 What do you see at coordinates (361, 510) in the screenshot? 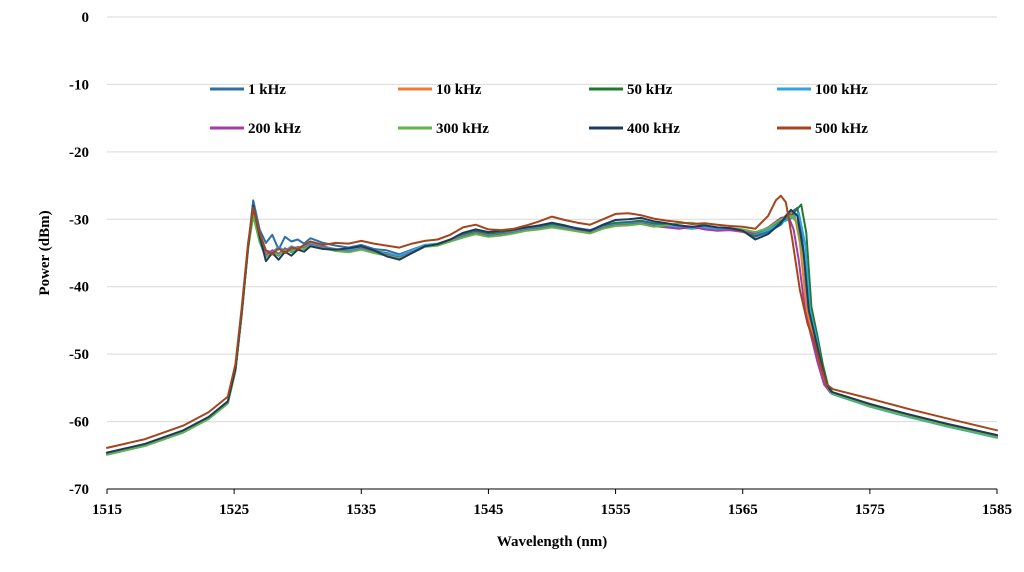
I see `x-tick-label: 1535` at bounding box center [361, 510].